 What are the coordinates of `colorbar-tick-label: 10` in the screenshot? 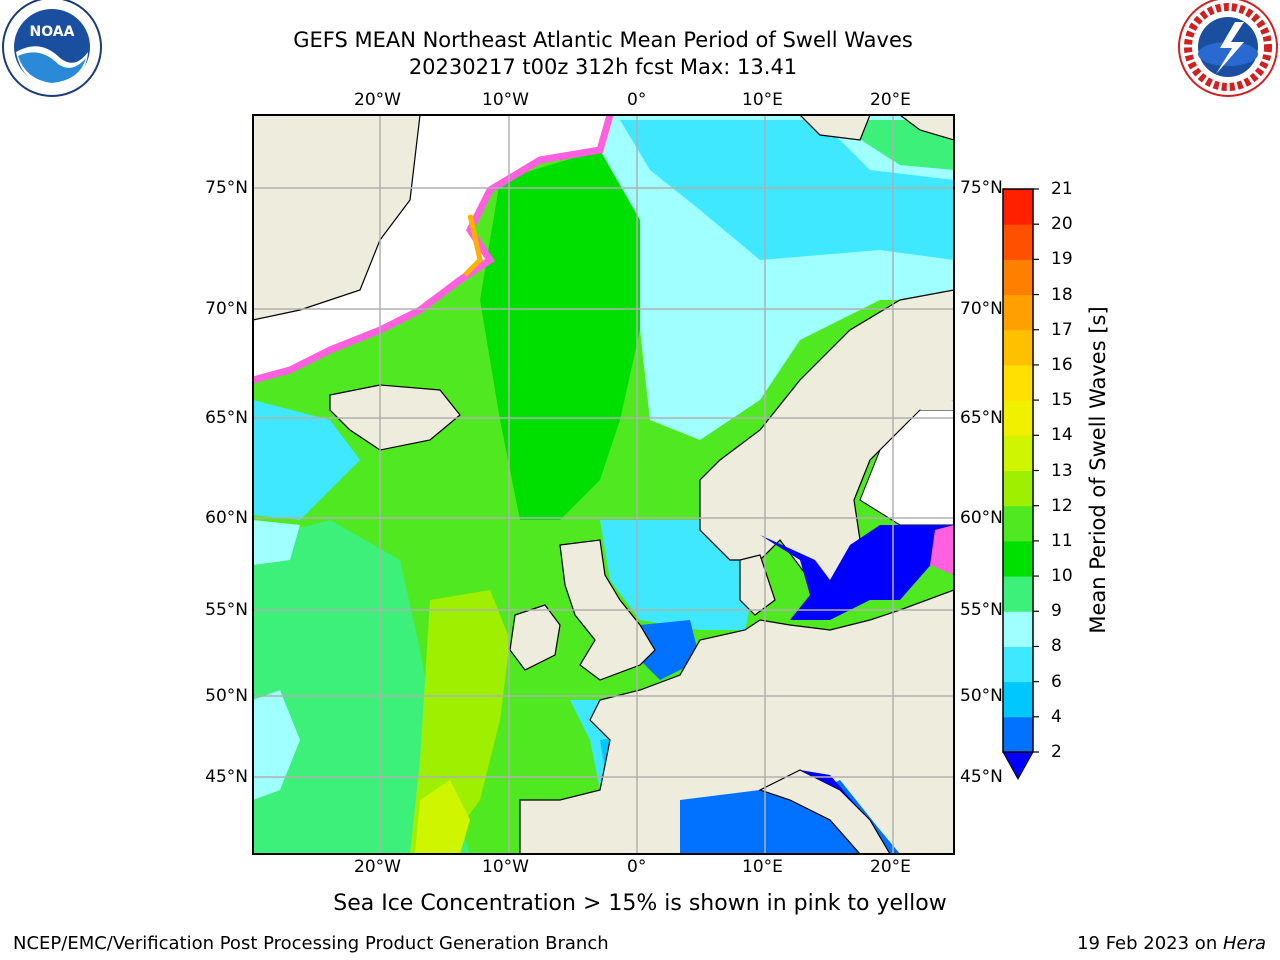 It's located at (1062, 576).